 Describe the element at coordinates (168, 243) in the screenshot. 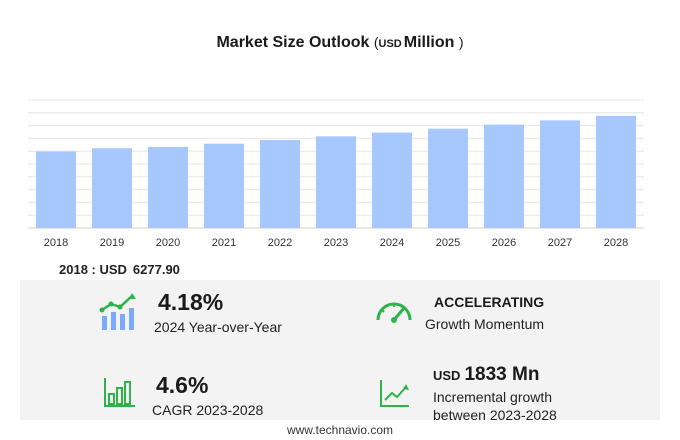

I see `x-tick-label: 2020` at that location.